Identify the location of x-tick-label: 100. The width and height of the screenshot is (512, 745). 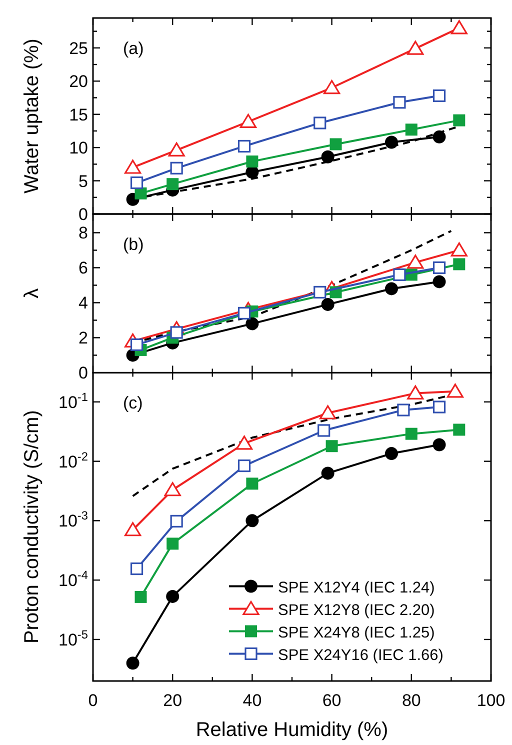
(491, 700).